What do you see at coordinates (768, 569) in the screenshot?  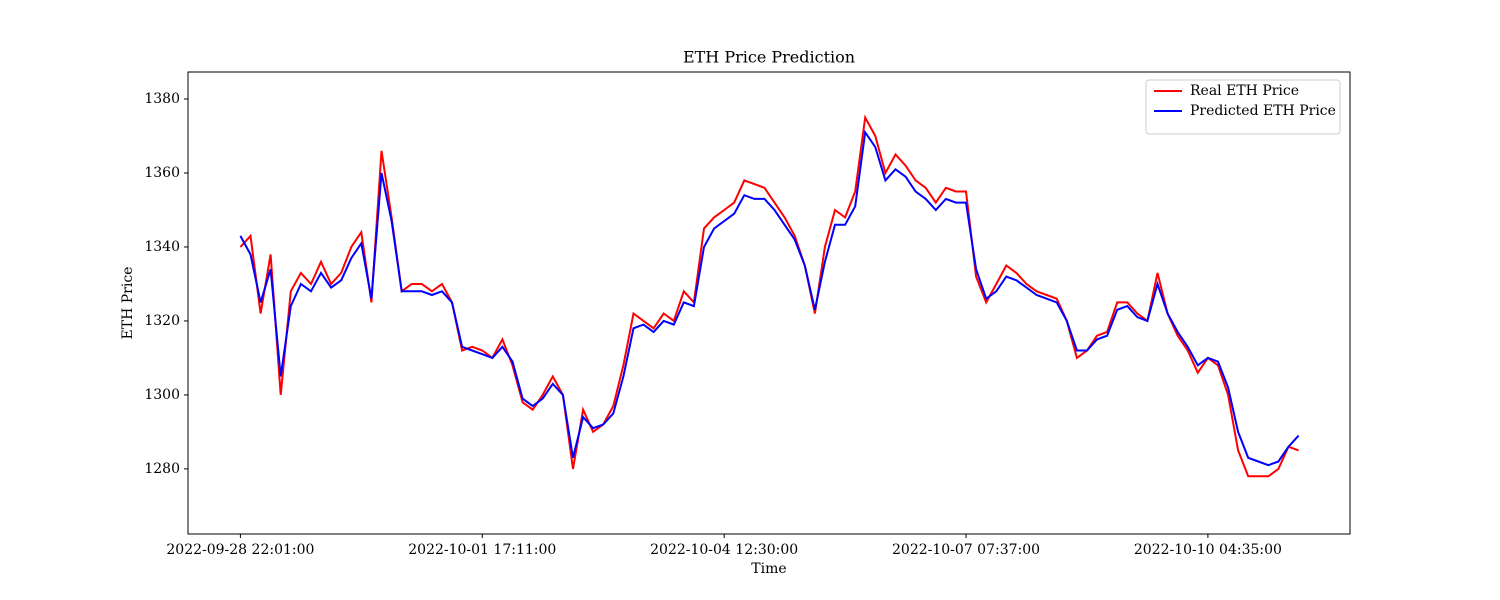 I see `x-axis-label: Time` at bounding box center [768, 569].